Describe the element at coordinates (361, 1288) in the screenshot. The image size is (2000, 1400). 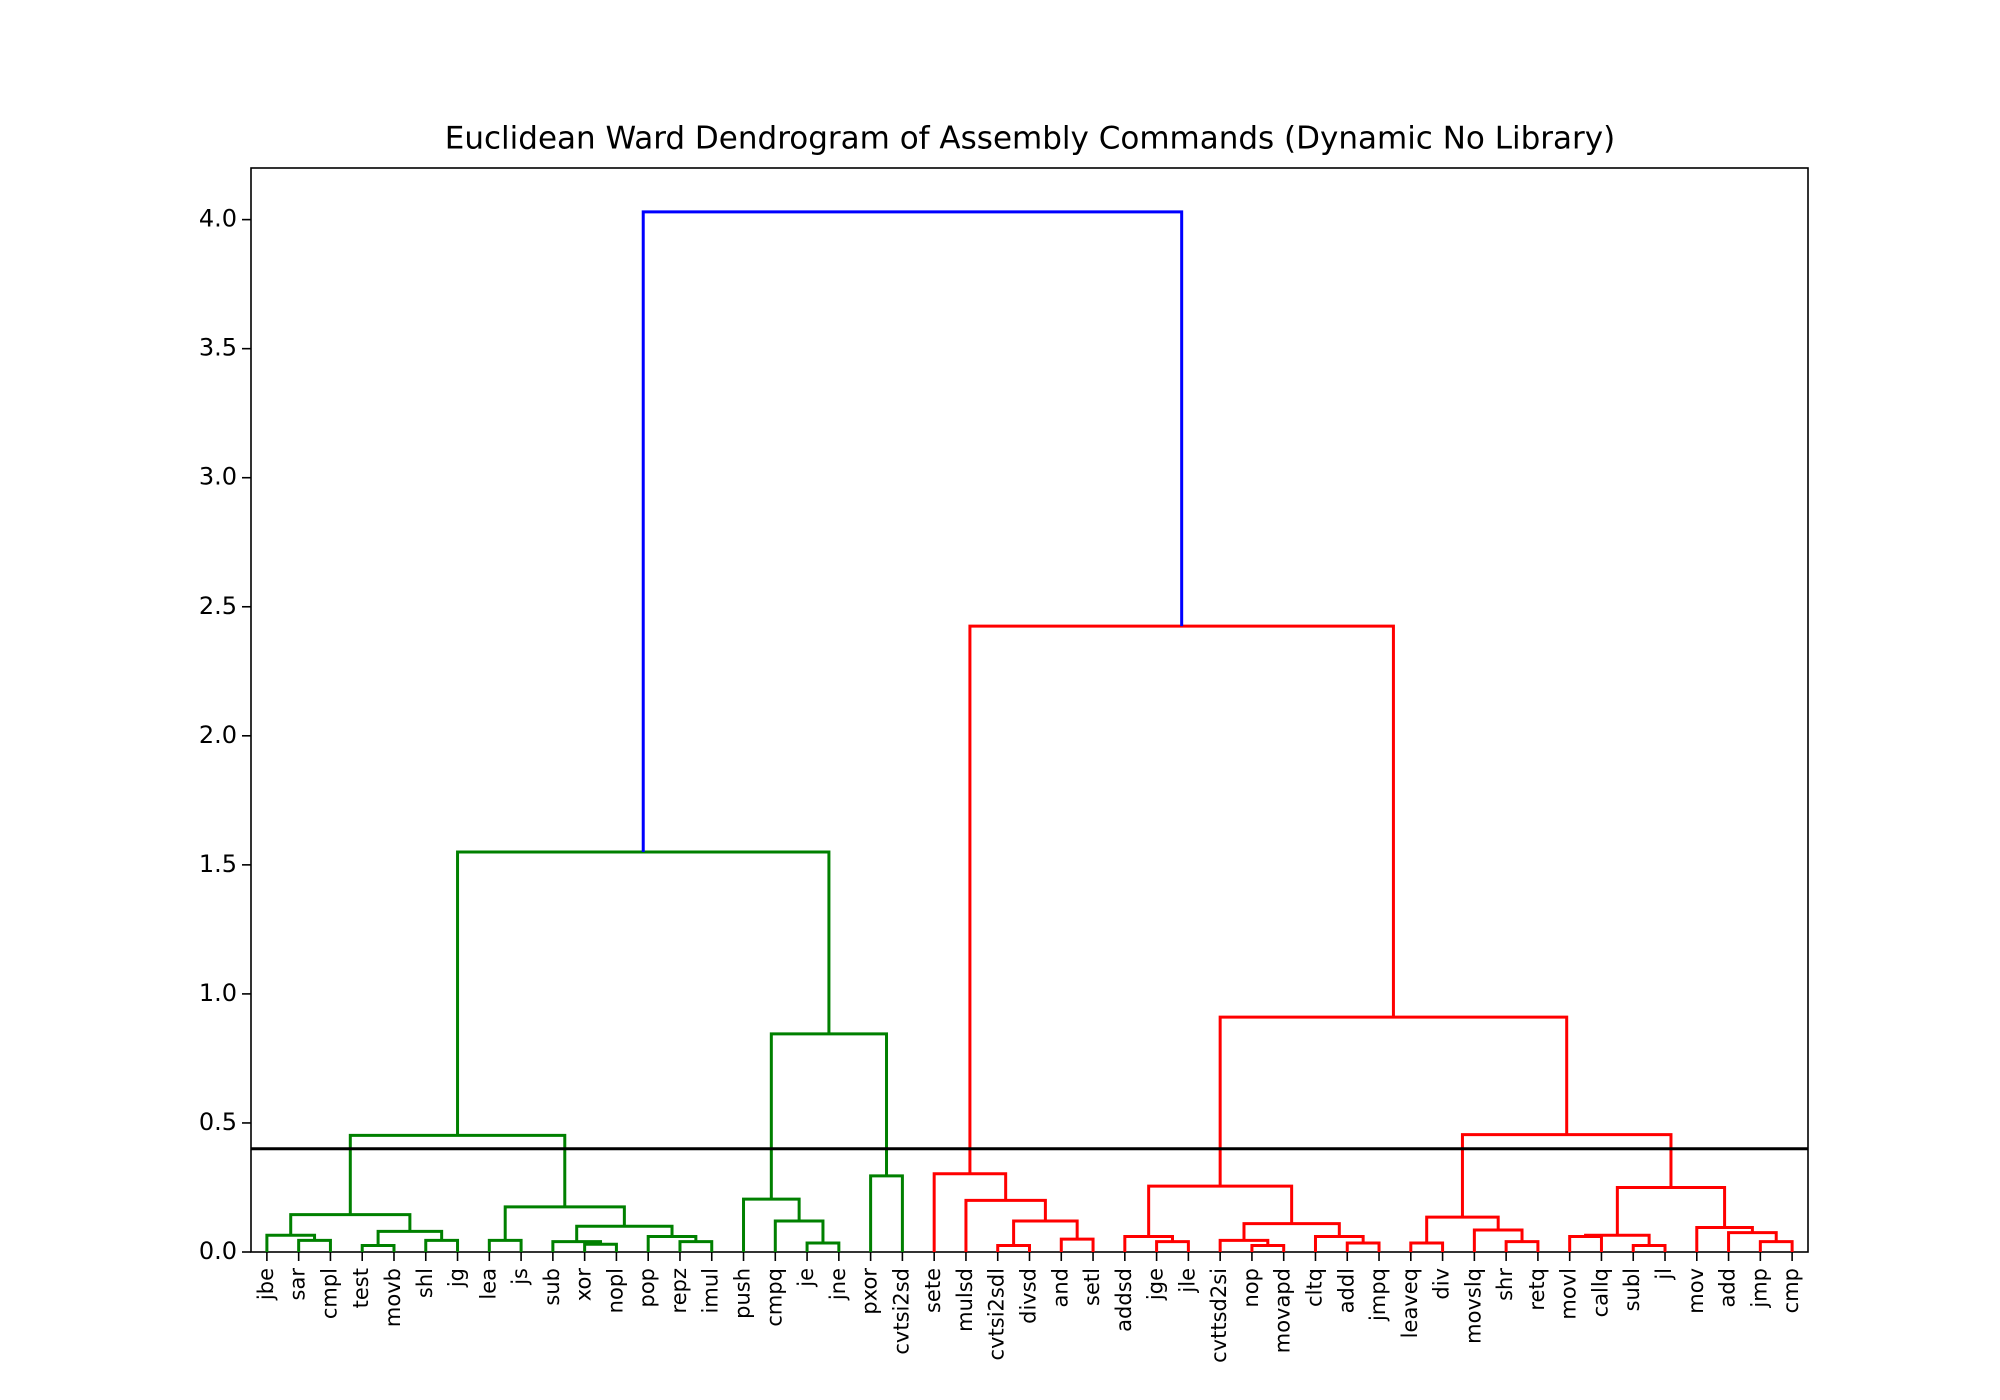
I see `leaf-label: test` at that location.